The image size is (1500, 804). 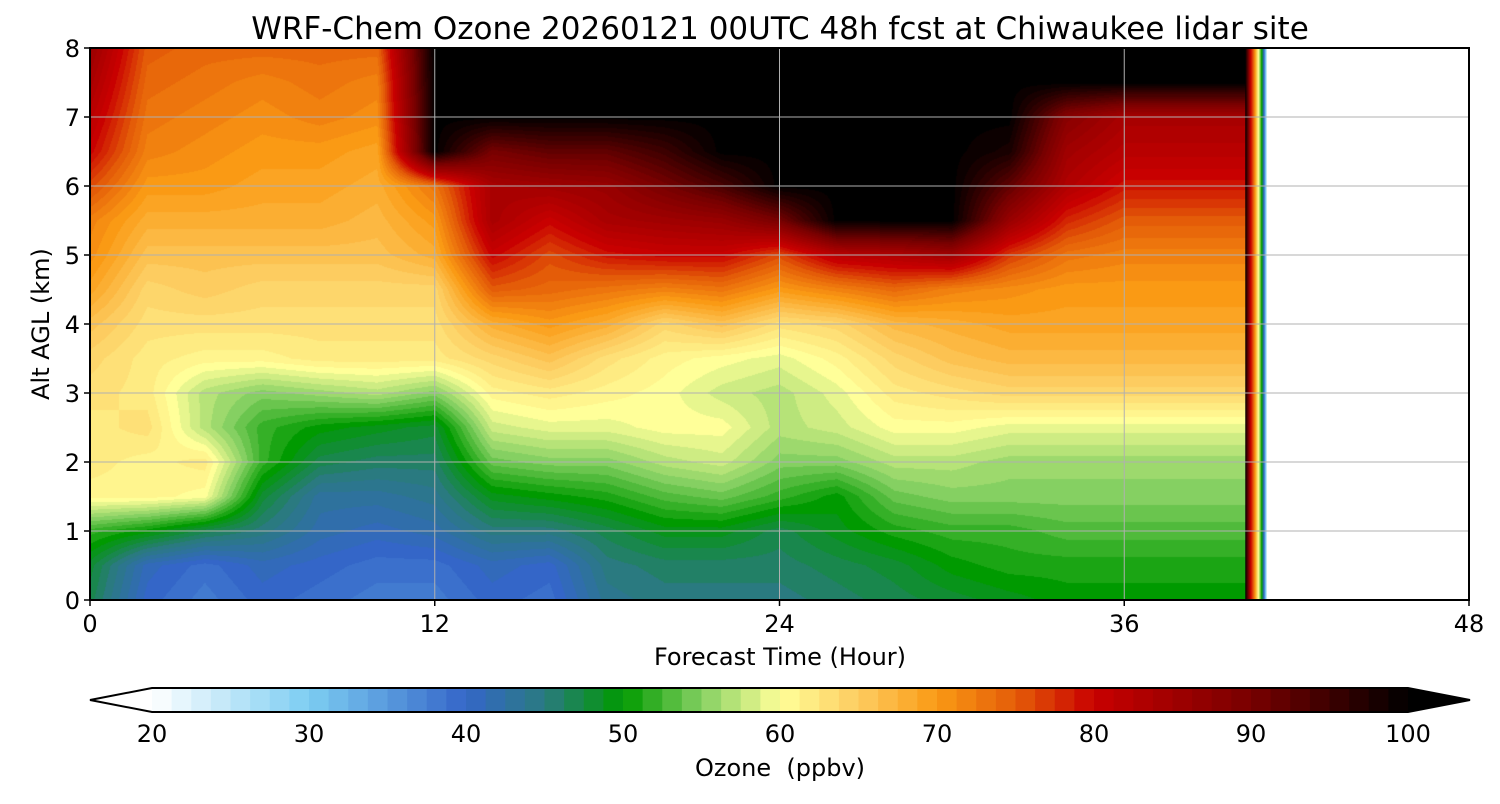 I want to click on colorbar-tick-label: 50, so click(x=623, y=734).